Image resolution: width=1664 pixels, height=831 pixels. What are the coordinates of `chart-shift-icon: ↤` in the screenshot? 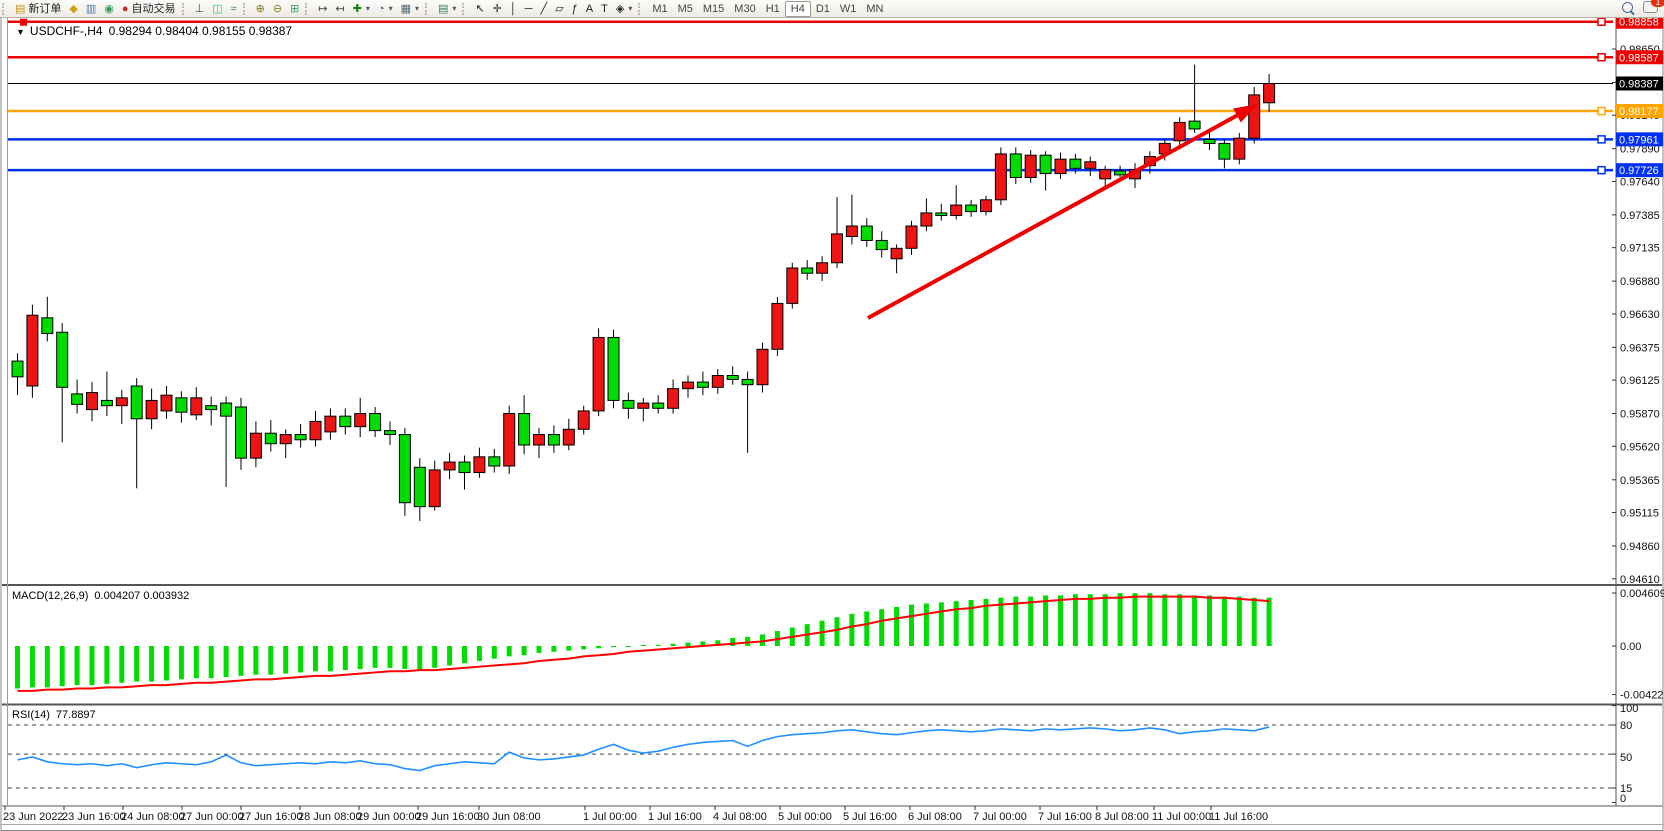 It's located at (340, 8).